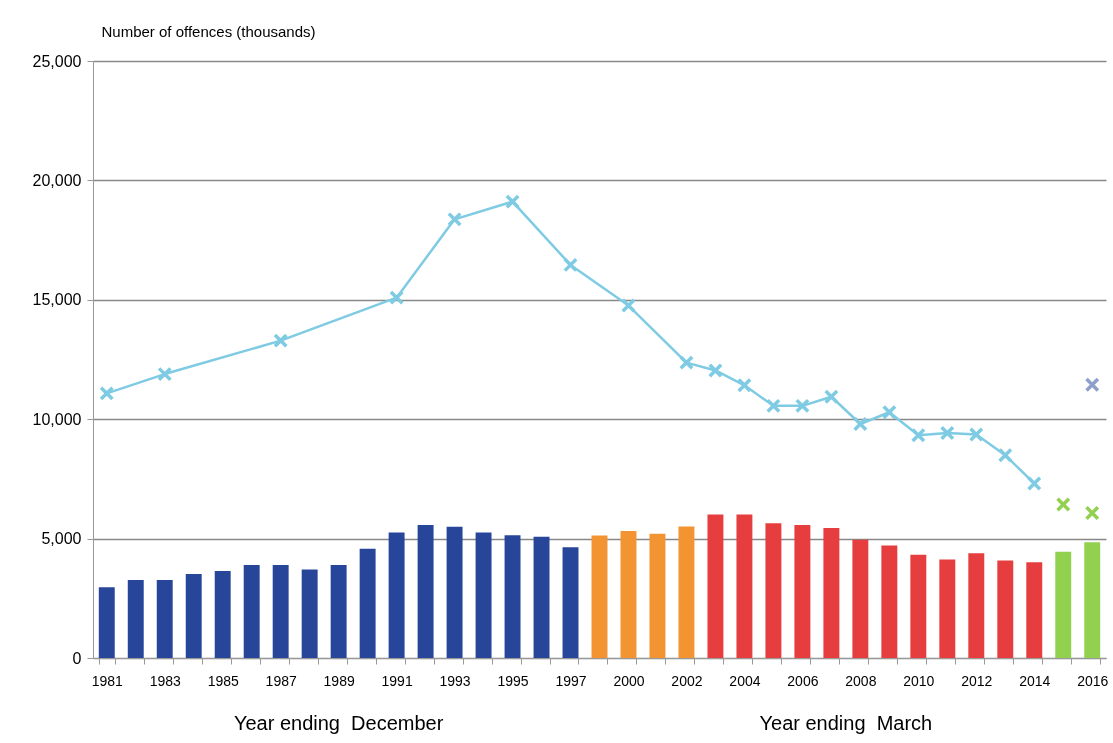 This screenshot has width=1113, height=743. I want to click on x-tick-label: 1995, so click(513, 680).